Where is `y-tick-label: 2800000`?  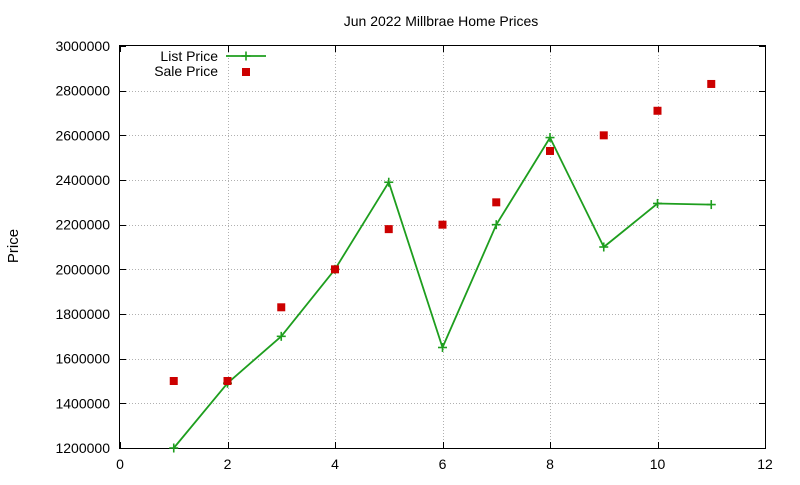 y-tick-label: 2800000 is located at coordinates (82, 91).